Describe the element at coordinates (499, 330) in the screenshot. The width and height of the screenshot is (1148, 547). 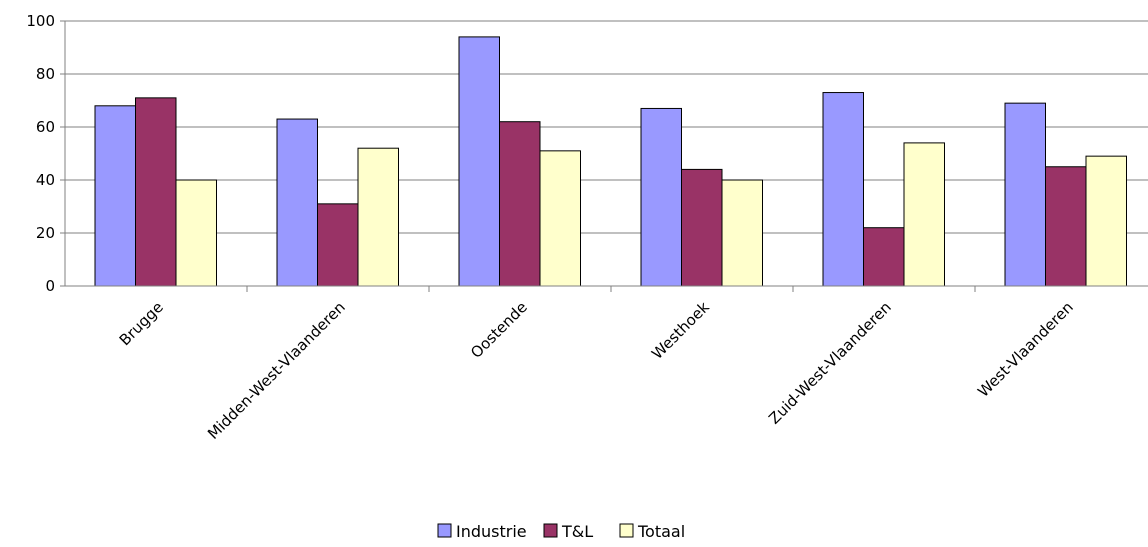
I see `x-category-label: Oostende` at that location.